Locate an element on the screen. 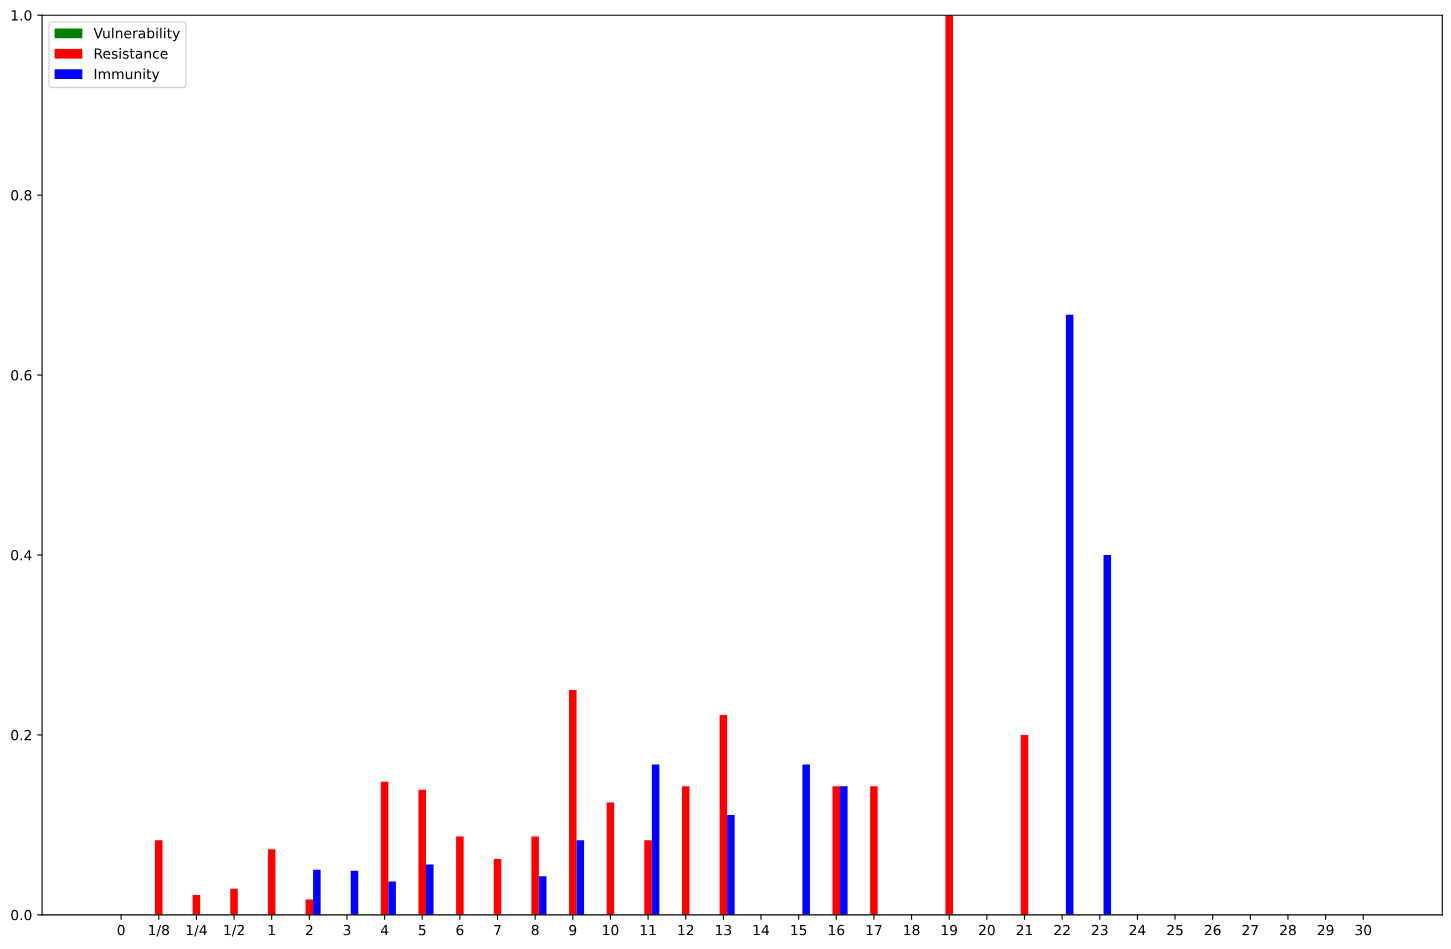 The height and width of the screenshot is (949, 1451). x-tick-label: 2 is located at coordinates (309, 930).